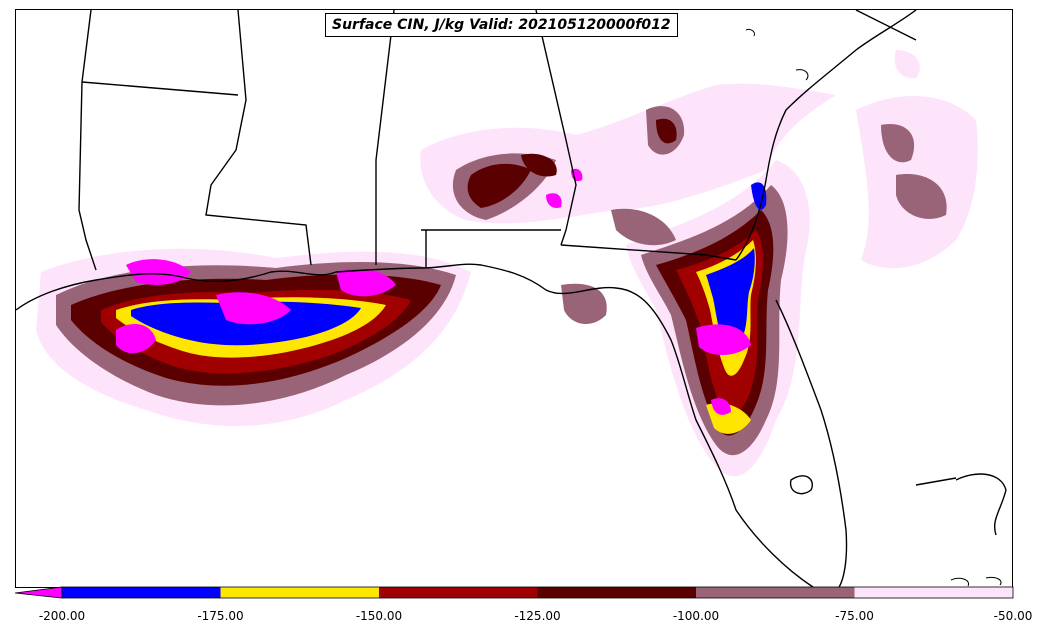 Image resolution: width=1044 pixels, height=633 pixels. Describe the element at coordinates (1013, 616) in the screenshot. I see `colorbar-tick-label: -50.00` at that location.